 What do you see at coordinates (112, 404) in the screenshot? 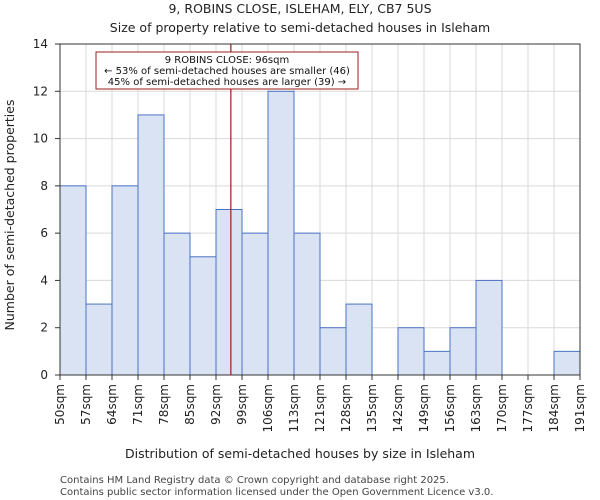
I see `x-tick-label: 64sqm` at bounding box center [112, 404].